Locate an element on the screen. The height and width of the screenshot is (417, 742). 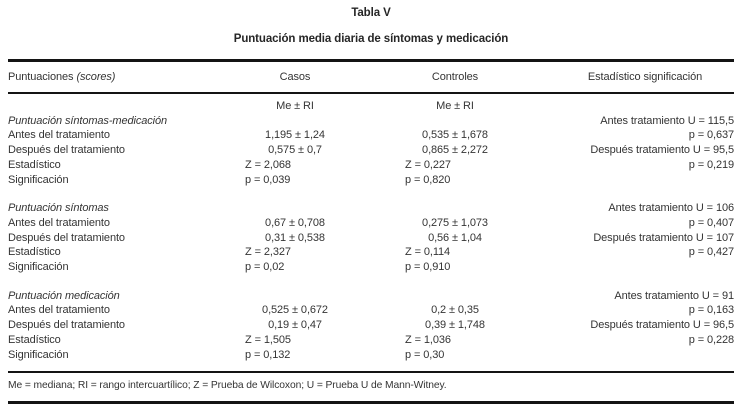
controles-value: 0,275 ± 1,073 is located at coordinates (455, 222).